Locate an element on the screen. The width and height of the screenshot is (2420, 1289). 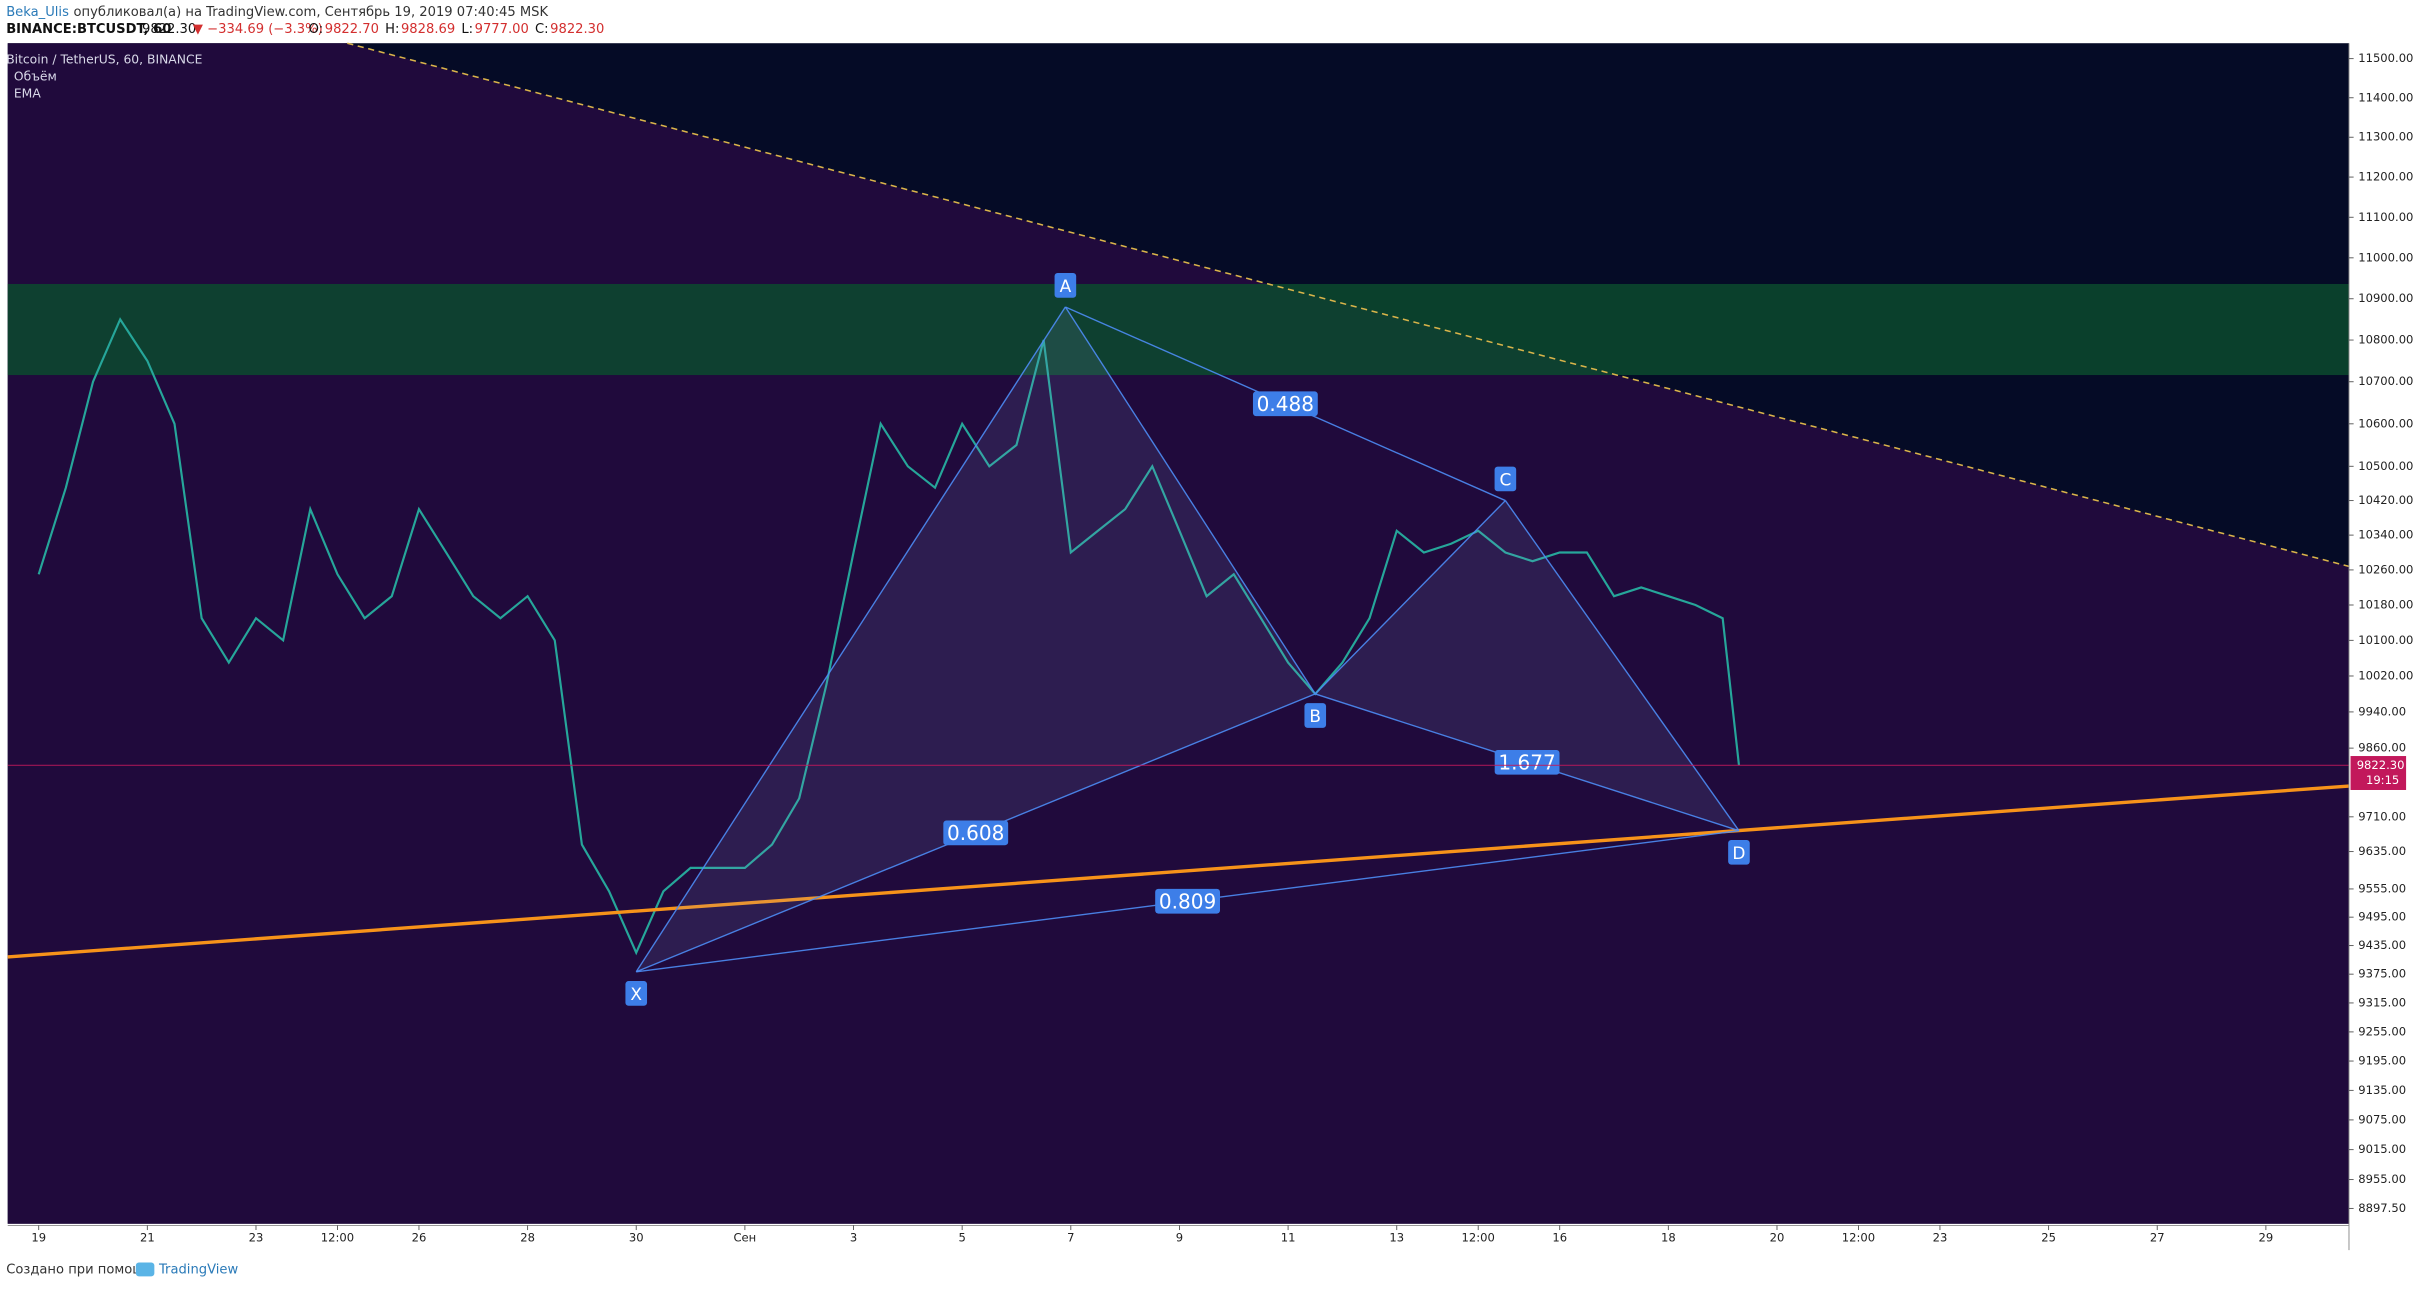
y-tick-label: 8955.00 is located at coordinates (2382, 1179).